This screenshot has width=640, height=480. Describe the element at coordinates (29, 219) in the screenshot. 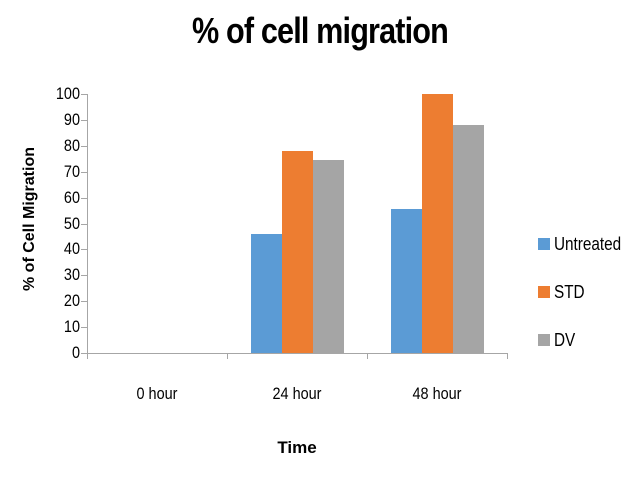

I see `y-axis-label: % of Cell Migration` at that location.